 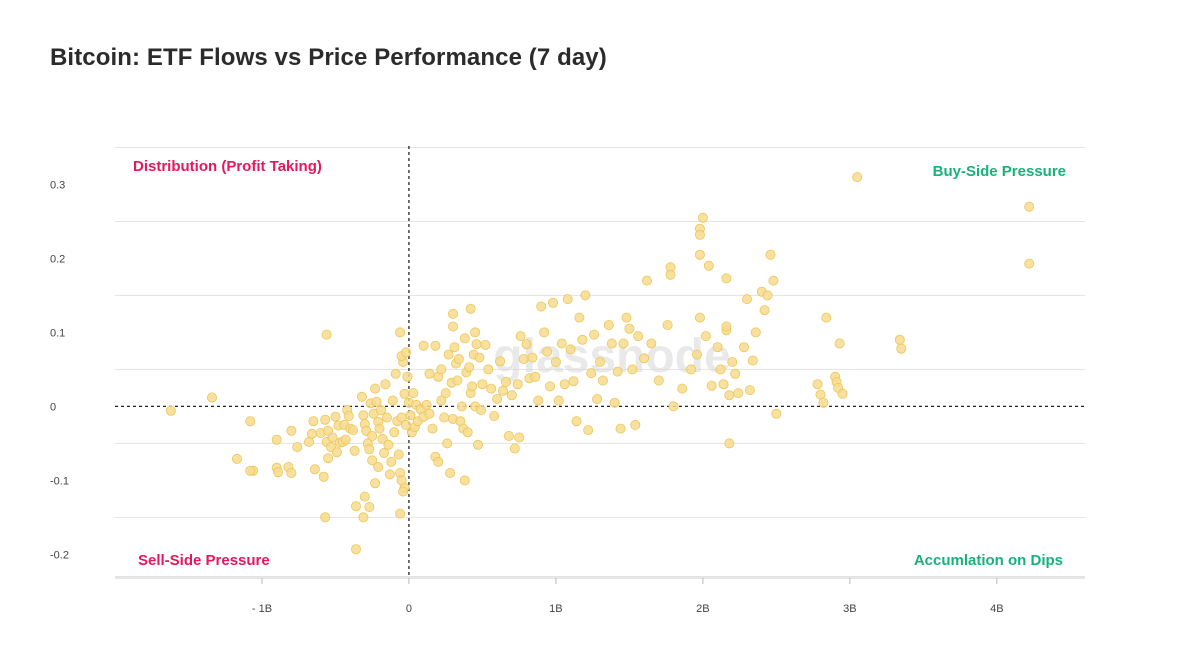 I want to click on x-tick-label: - 1B, so click(x=262, y=609).